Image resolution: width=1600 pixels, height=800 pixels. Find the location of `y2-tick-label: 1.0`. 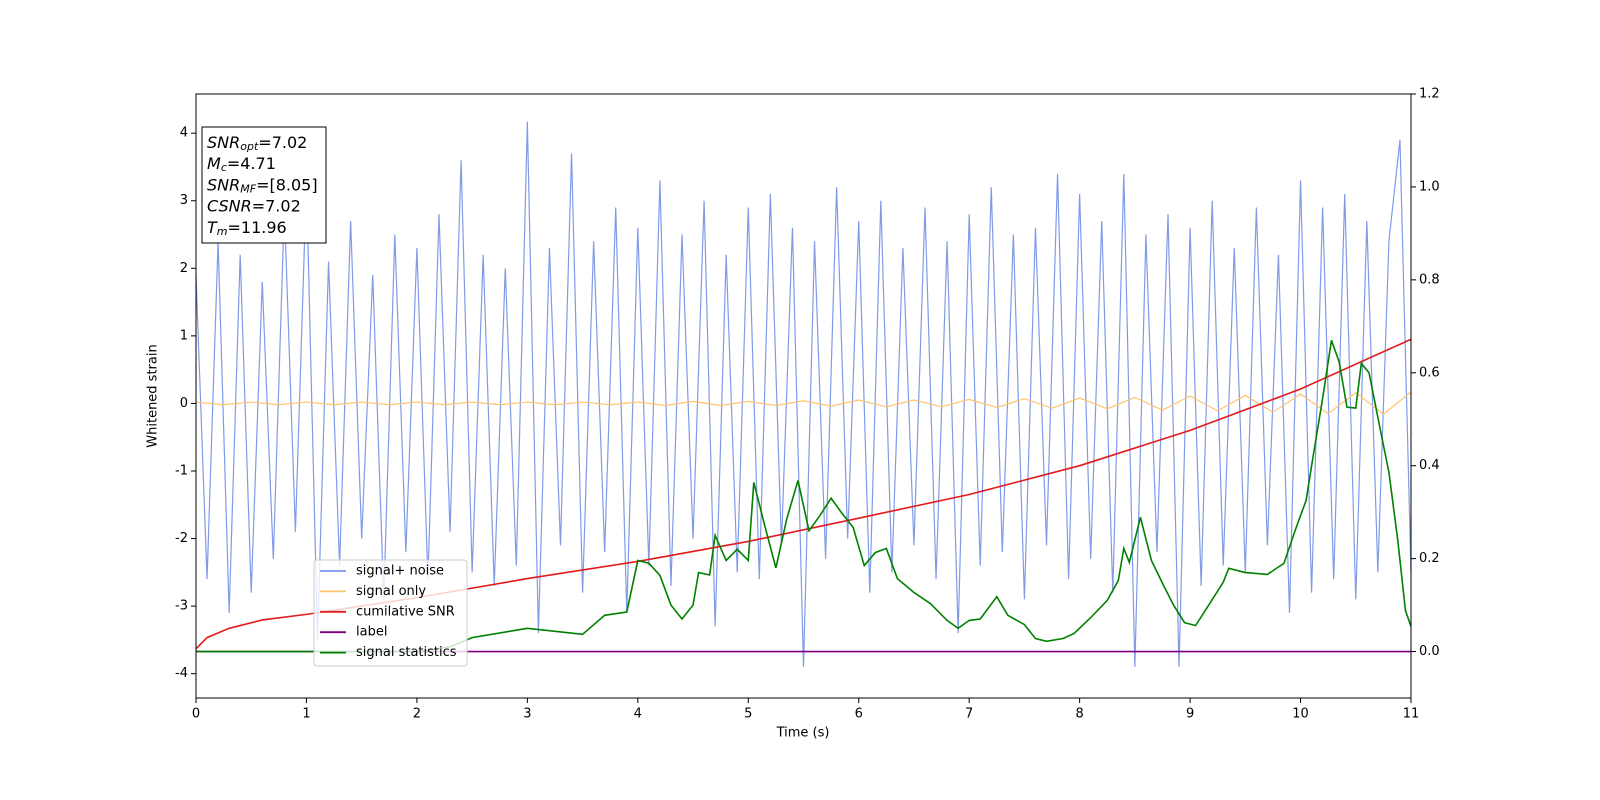

y2-tick-label: 1.0 is located at coordinates (1429, 186).